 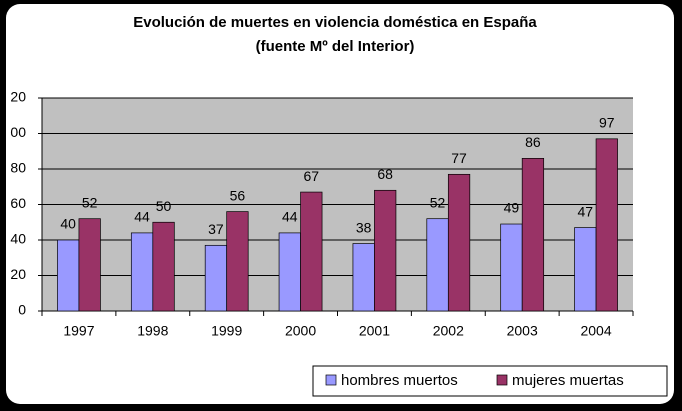 What do you see at coordinates (226, 331) in the screenshot?
I see `x-tick-label: 1999` at bounding box center [226, 331].